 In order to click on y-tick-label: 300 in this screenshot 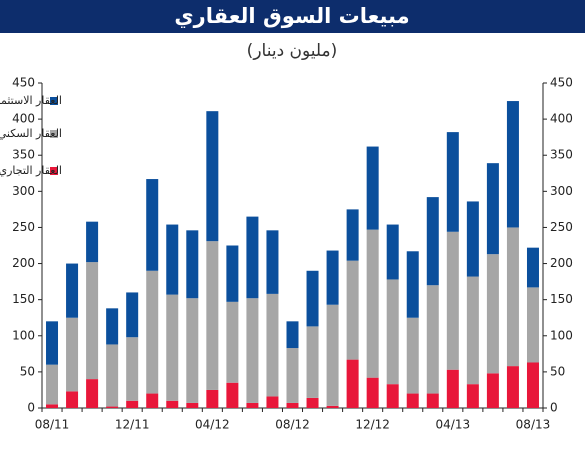, I will do `click(23, 191)`.